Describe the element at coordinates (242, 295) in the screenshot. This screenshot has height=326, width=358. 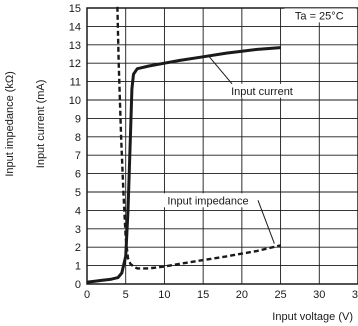
I see `x-tick-label: 20` at that location.